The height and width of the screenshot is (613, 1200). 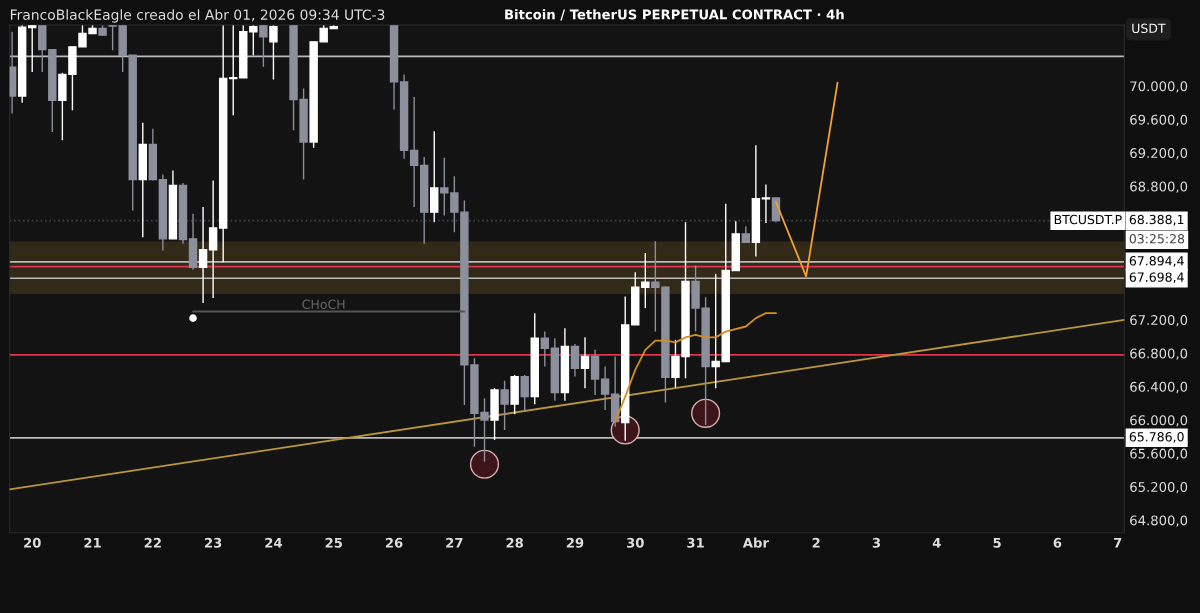 I want to click on x-tick-label: 21, so click(x=92, y=542).